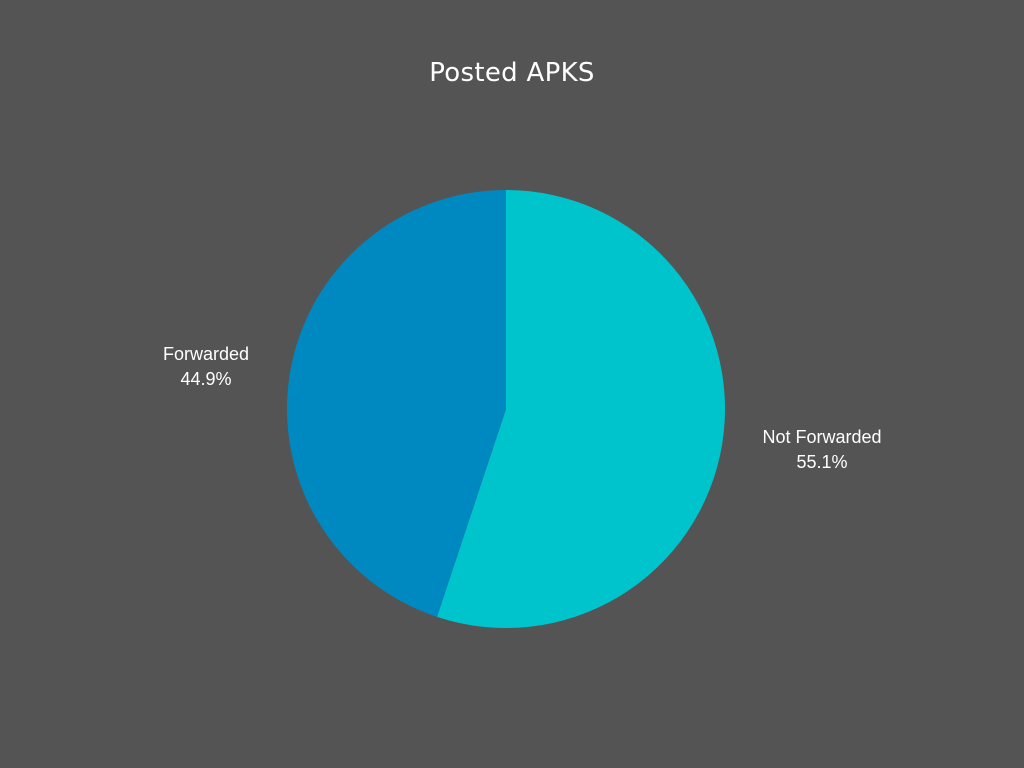  I want to click on slice-label-not-forwarded: Not Forwarded 55.1%, so click(822, 450).